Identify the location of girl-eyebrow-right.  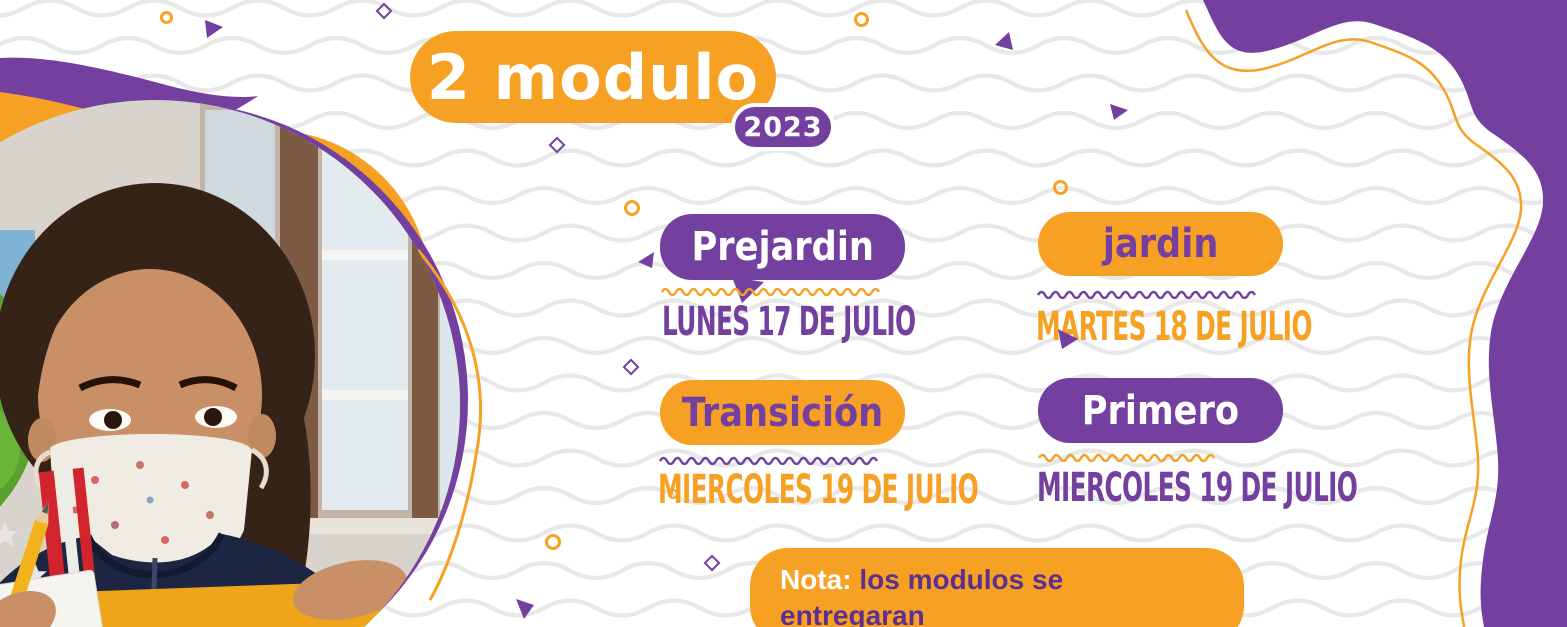
(208, 384).